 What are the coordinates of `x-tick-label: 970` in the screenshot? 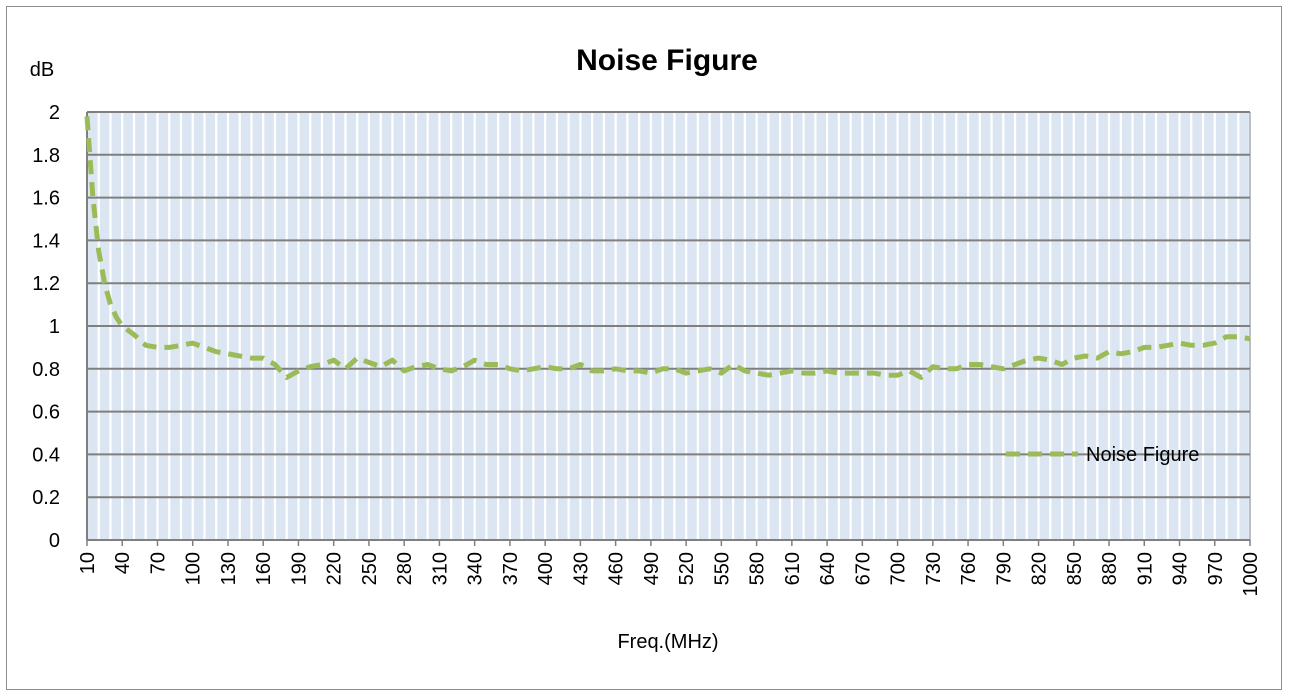 It's located at (1216, 568).